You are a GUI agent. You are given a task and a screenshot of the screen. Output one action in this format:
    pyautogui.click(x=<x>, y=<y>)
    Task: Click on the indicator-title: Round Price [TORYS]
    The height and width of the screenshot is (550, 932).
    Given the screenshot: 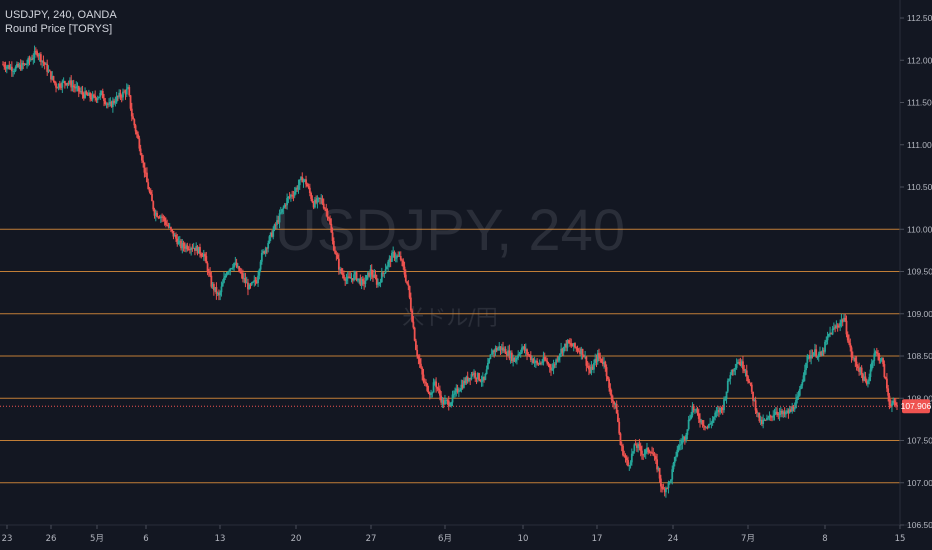 What is the action you would take?
    pyautogui.click(x=59, y=29)
    